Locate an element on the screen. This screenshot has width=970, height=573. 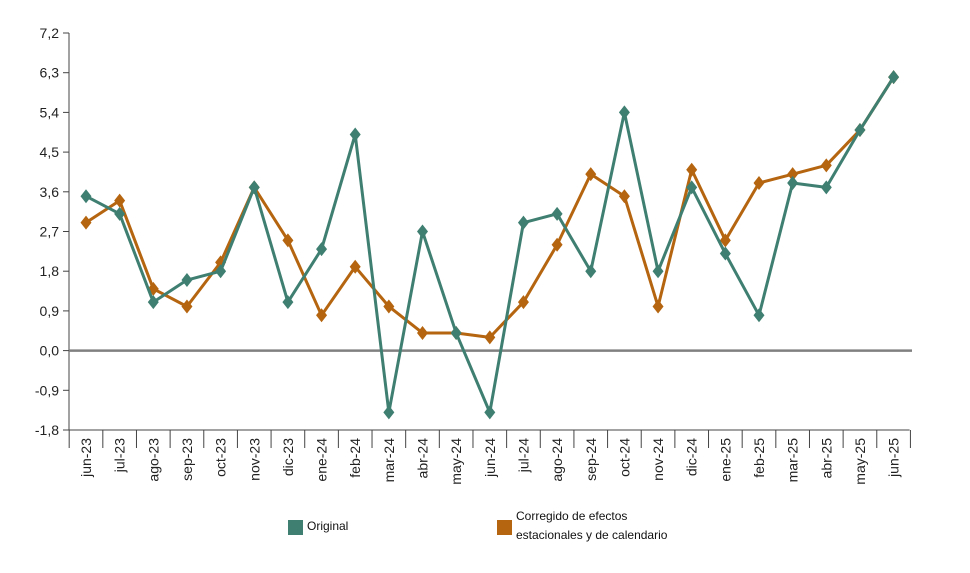
x-tick-label: sep-23 is located at coordinates (187, 459).